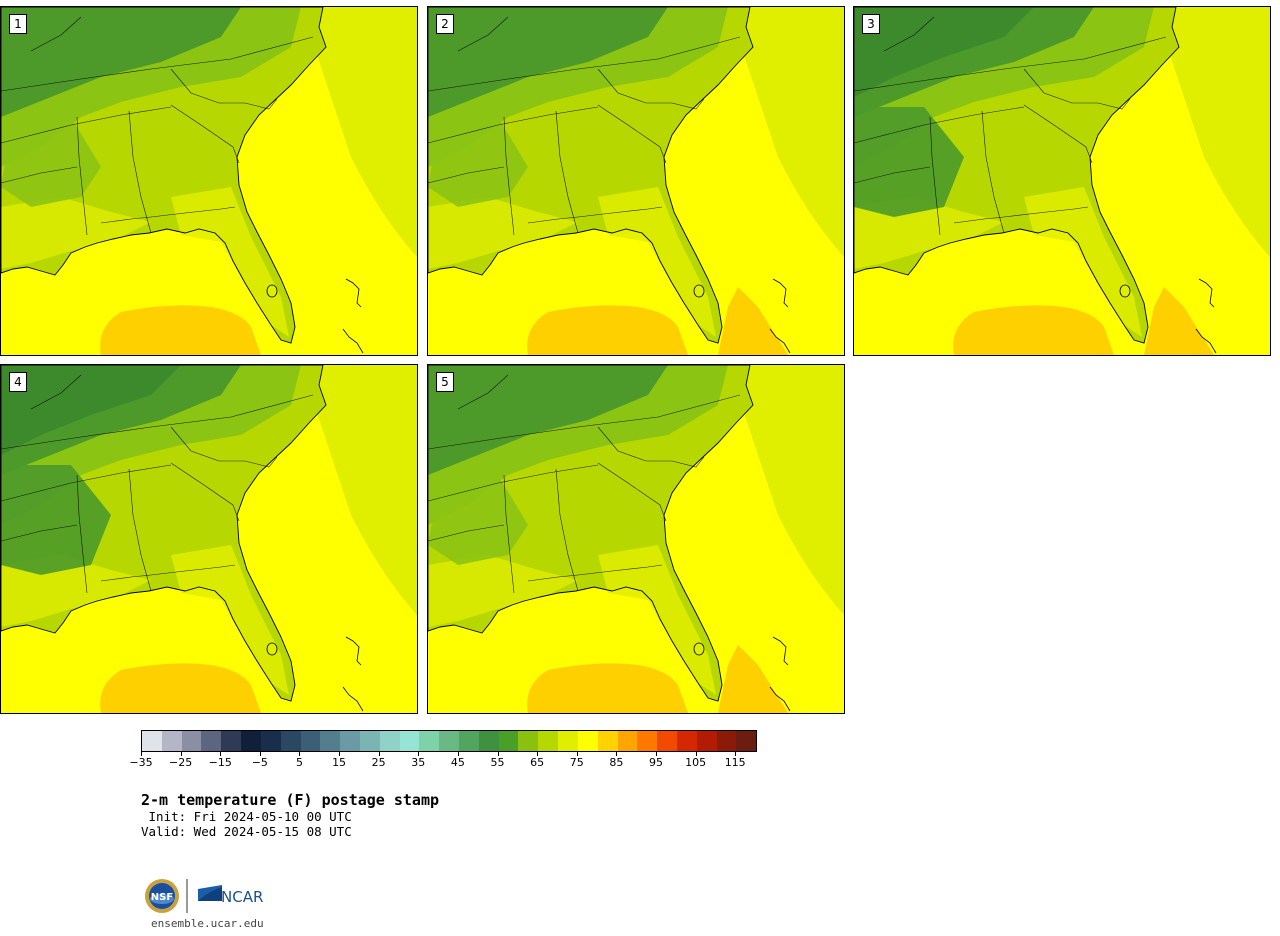 The image size is (1280, 936). Describe the element at coordinates (616, 762) in the screenshot. I see `colorbar-tick-label: 85` at that location.